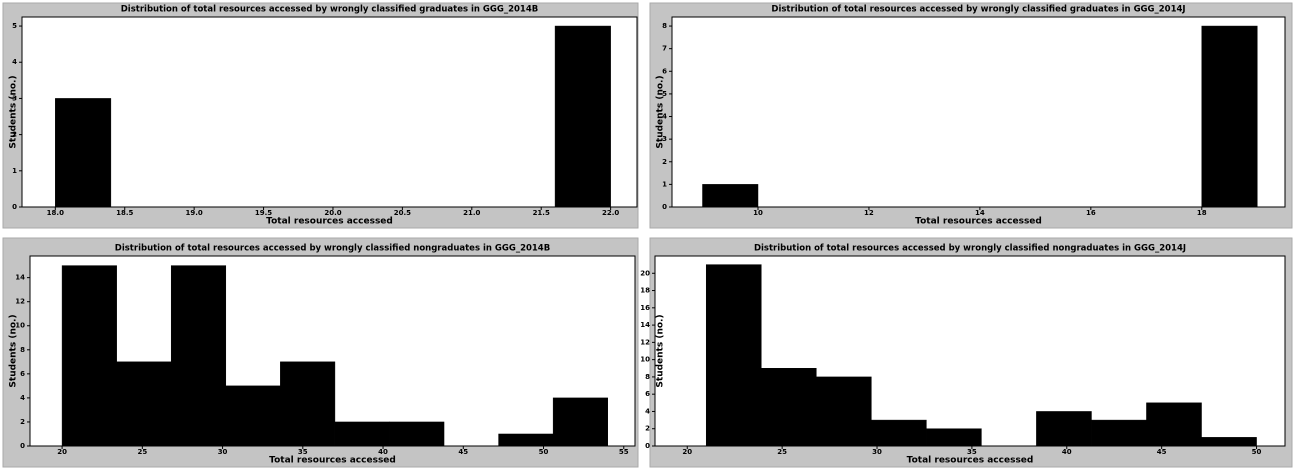  What do you see at coordinates (194, 213) in the screenshot?
I see `x-tick-label: 19.0` at bounding box center [194, 213].